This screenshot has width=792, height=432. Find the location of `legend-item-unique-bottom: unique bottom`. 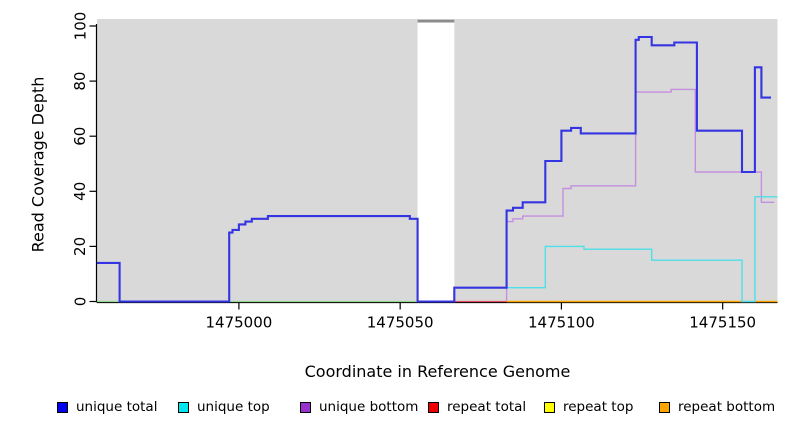

legend-item-unique-bottom: unique bottom is located at coordinates (359, 407).